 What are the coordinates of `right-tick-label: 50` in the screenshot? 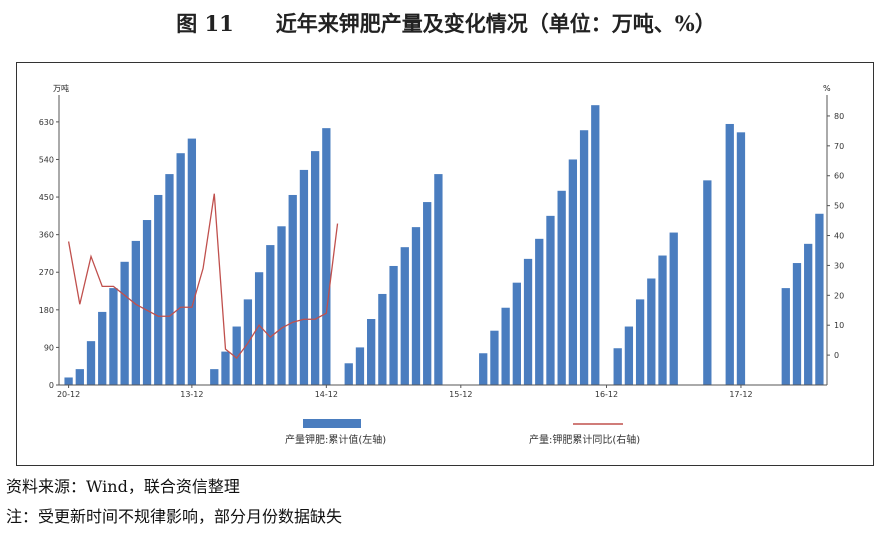 It's located at (839, 206).